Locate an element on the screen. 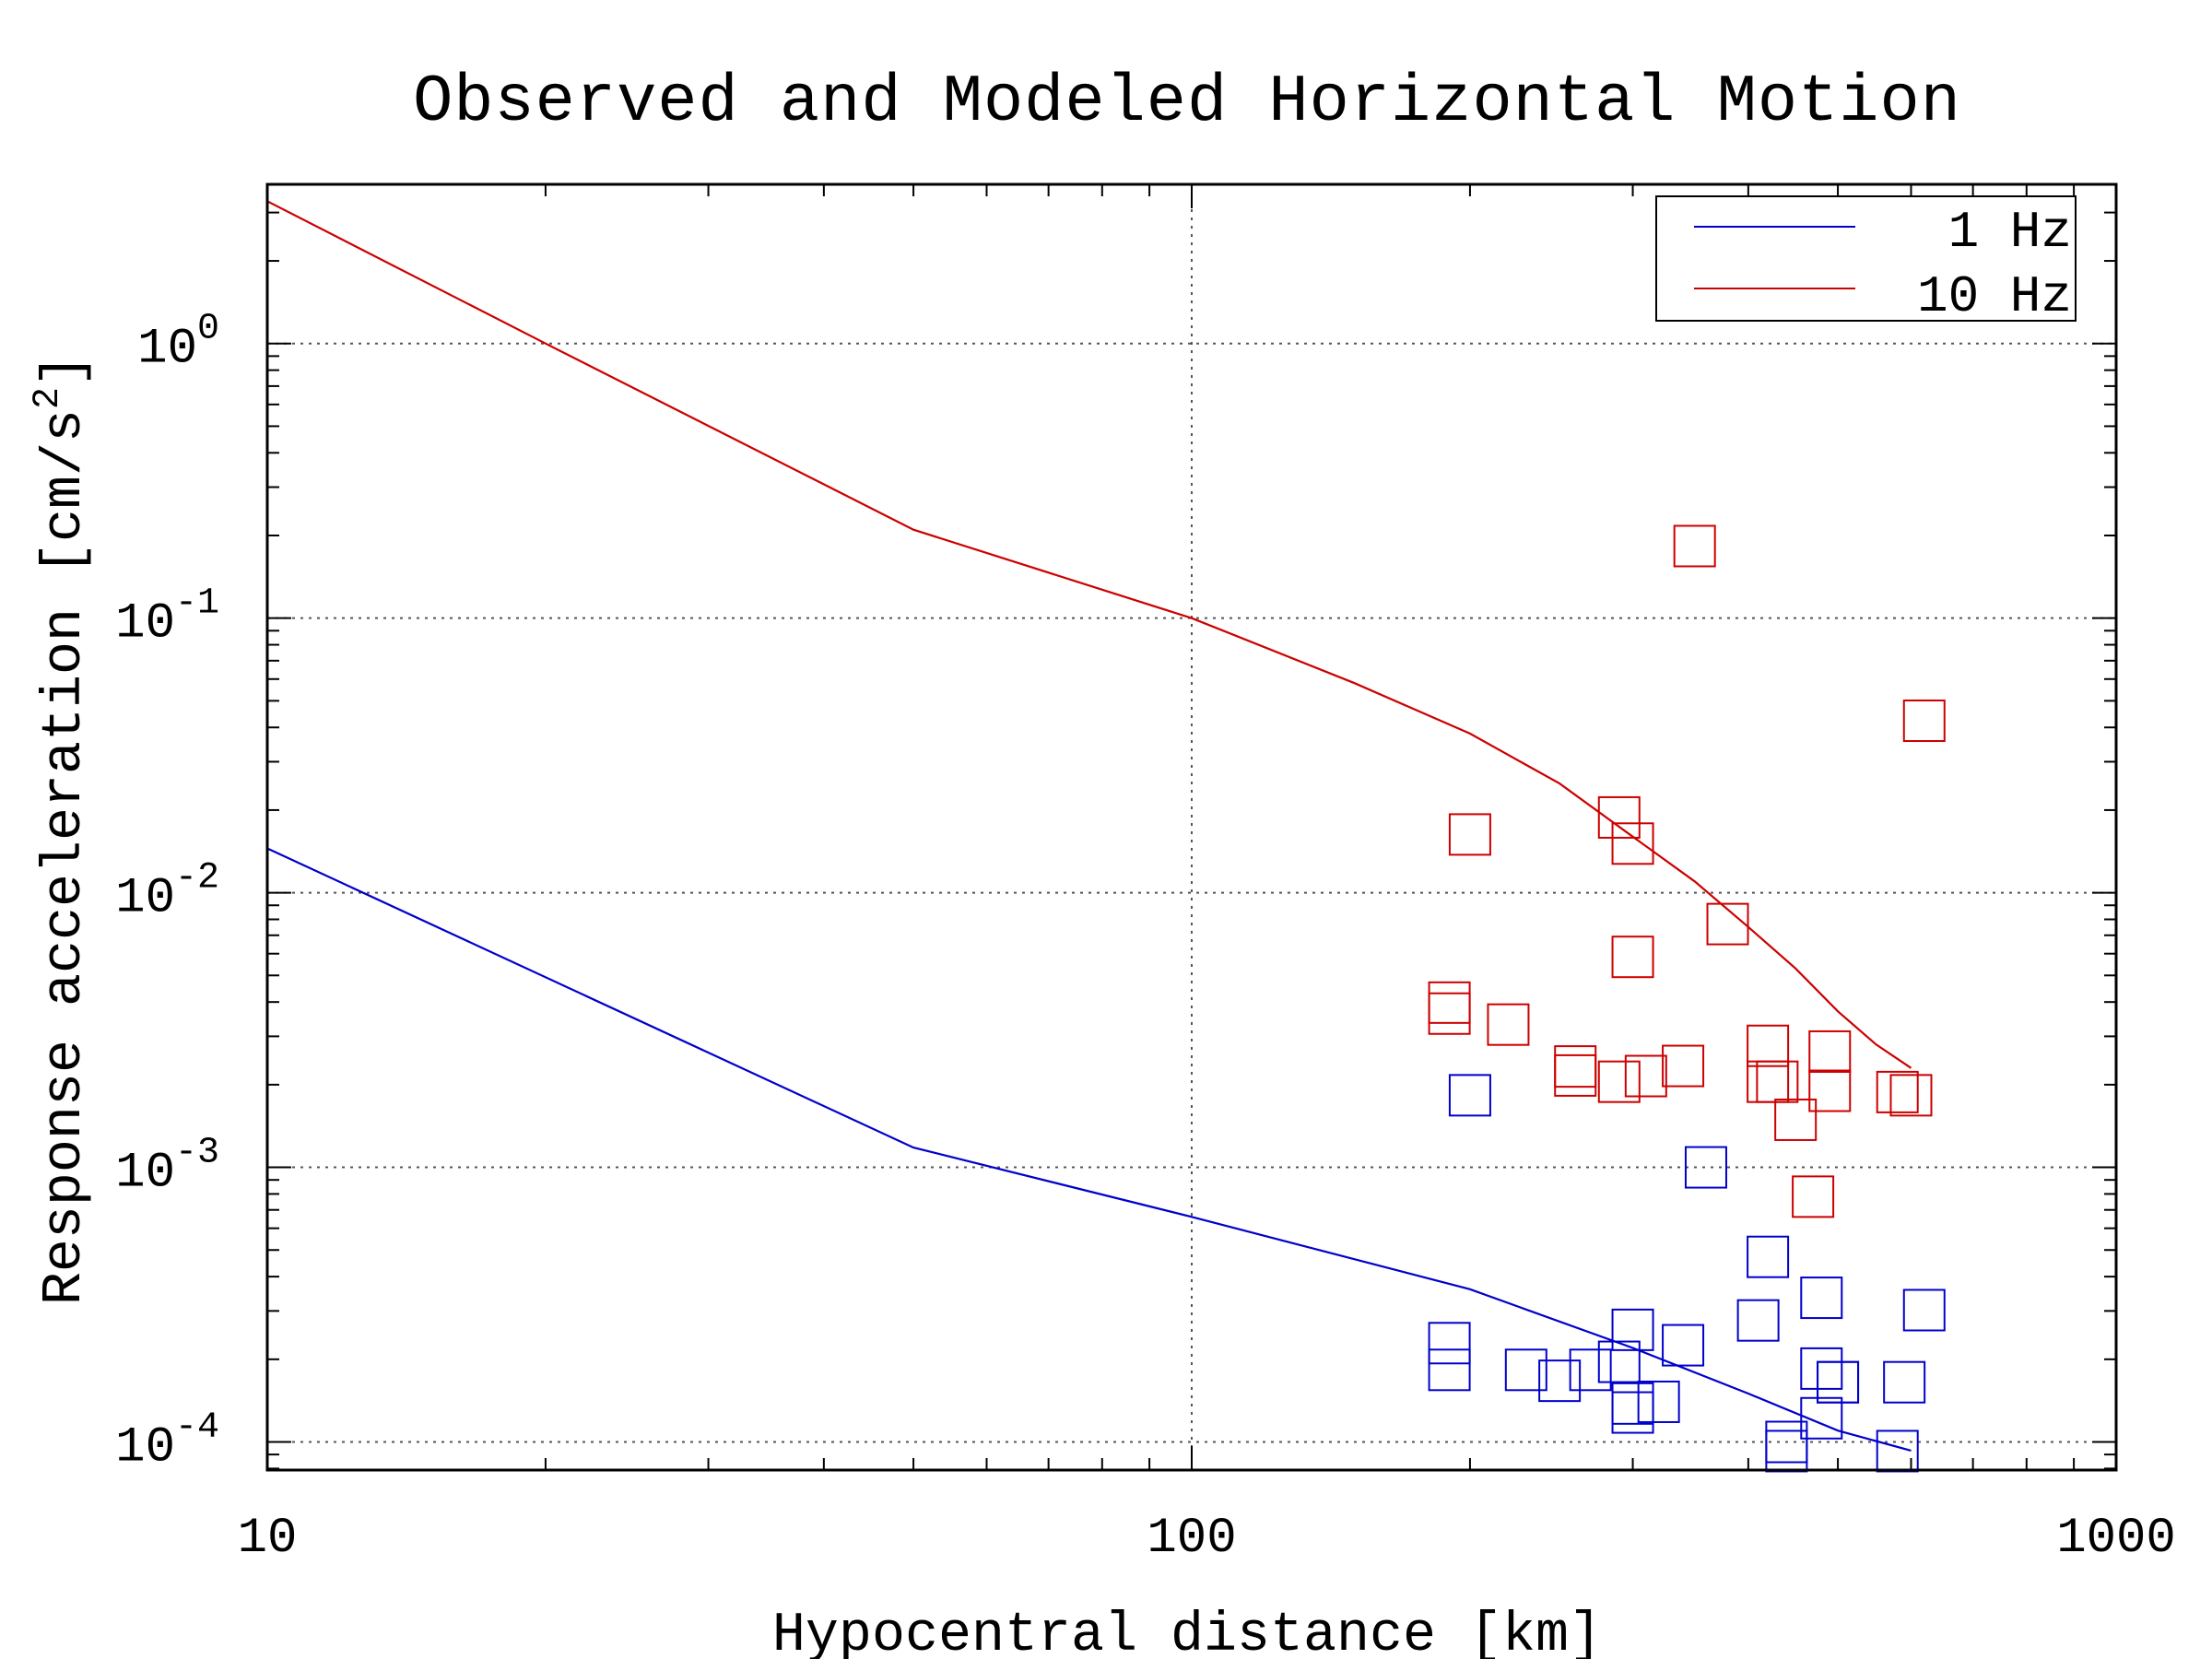 The height and width of the screenshot is (1659, 2212). legend-label-10hz: 10 Hz is located at coordinates (1994, 296).